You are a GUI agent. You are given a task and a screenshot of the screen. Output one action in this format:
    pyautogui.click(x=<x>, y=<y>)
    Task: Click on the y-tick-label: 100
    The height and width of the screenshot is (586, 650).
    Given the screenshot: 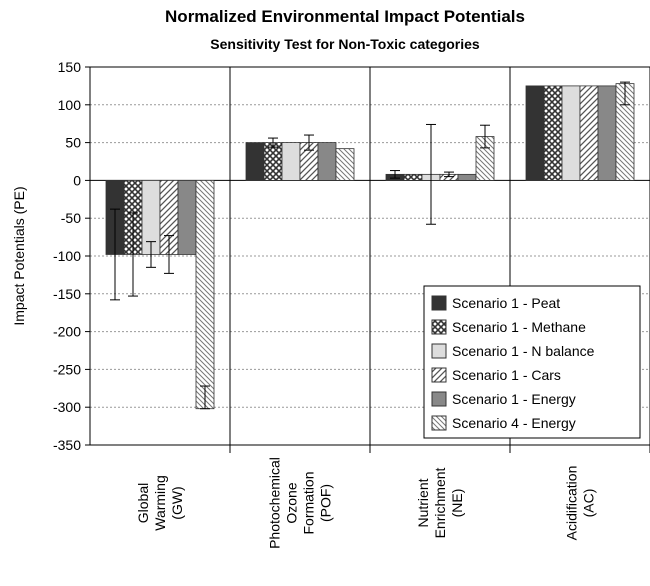 What is the action you would take?
    pyautogui.click(x=70, y=105)
    